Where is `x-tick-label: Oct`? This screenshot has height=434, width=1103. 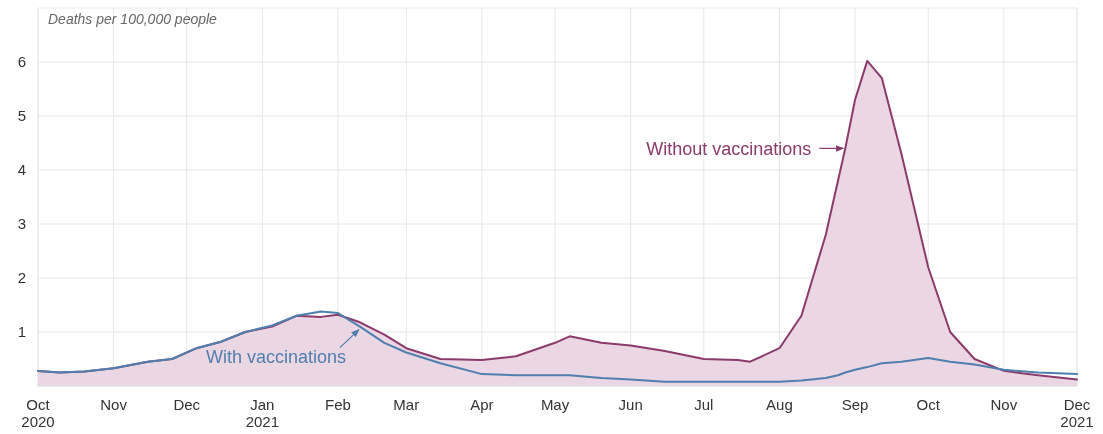 x-tick-label: Oct is located at coordinates (928, 404).